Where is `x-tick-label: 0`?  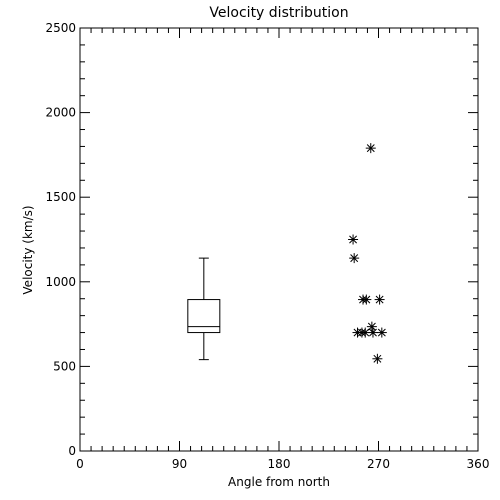 x-tick-label: 0 is located at coordinates (80, 464).